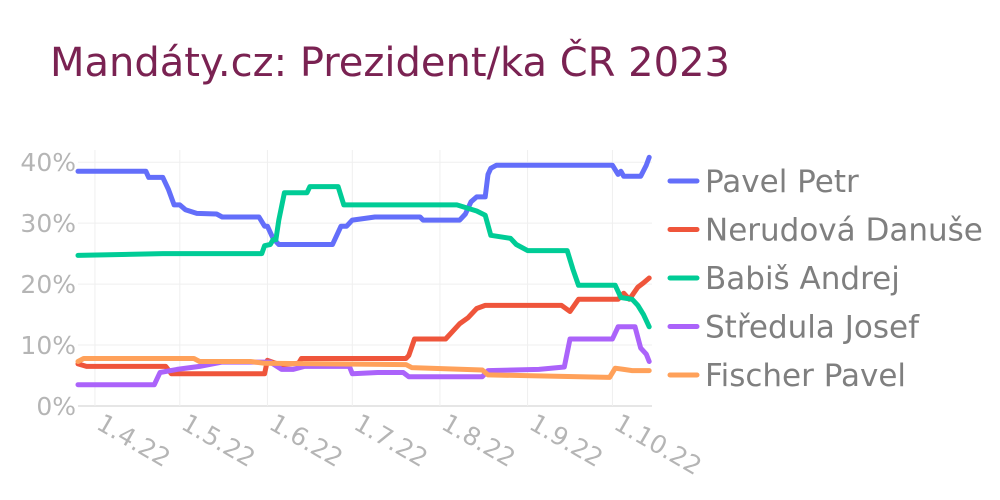  I want to click on y-tick-label: 30%, so click(48, 223).